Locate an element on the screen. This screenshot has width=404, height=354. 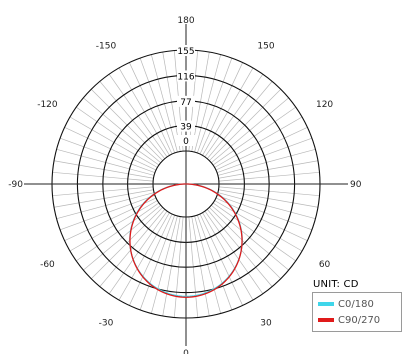
angle-label-60: 60 is located at coordinates (325, 265).